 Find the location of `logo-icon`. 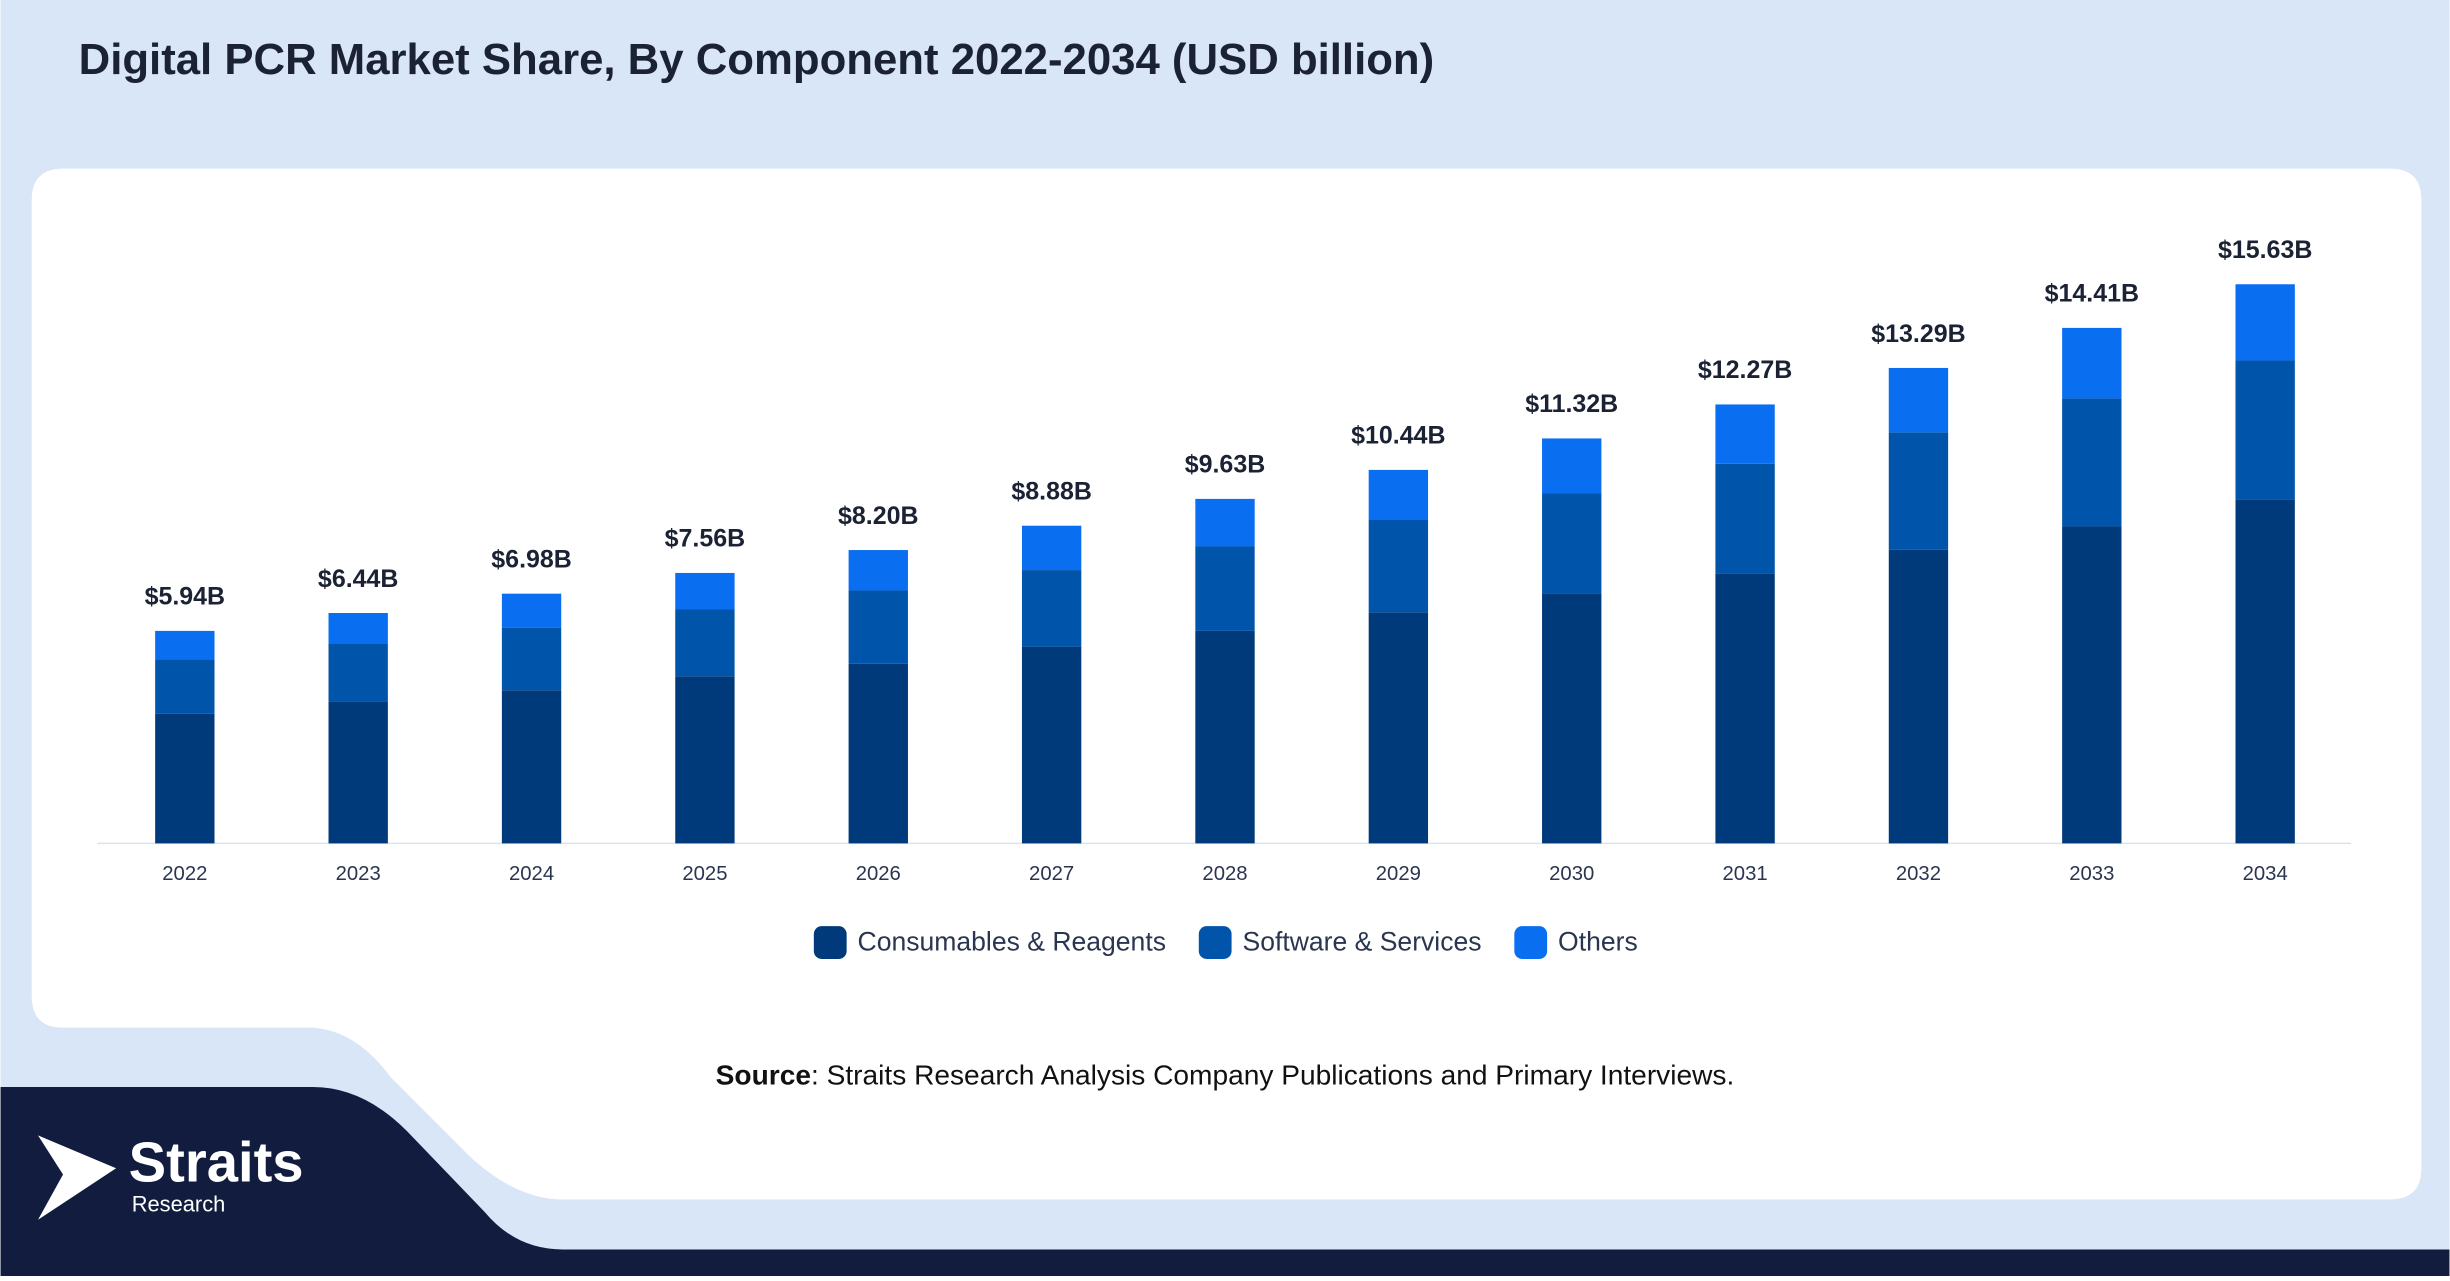

logo-icon is located at coordinates (77, 1177).